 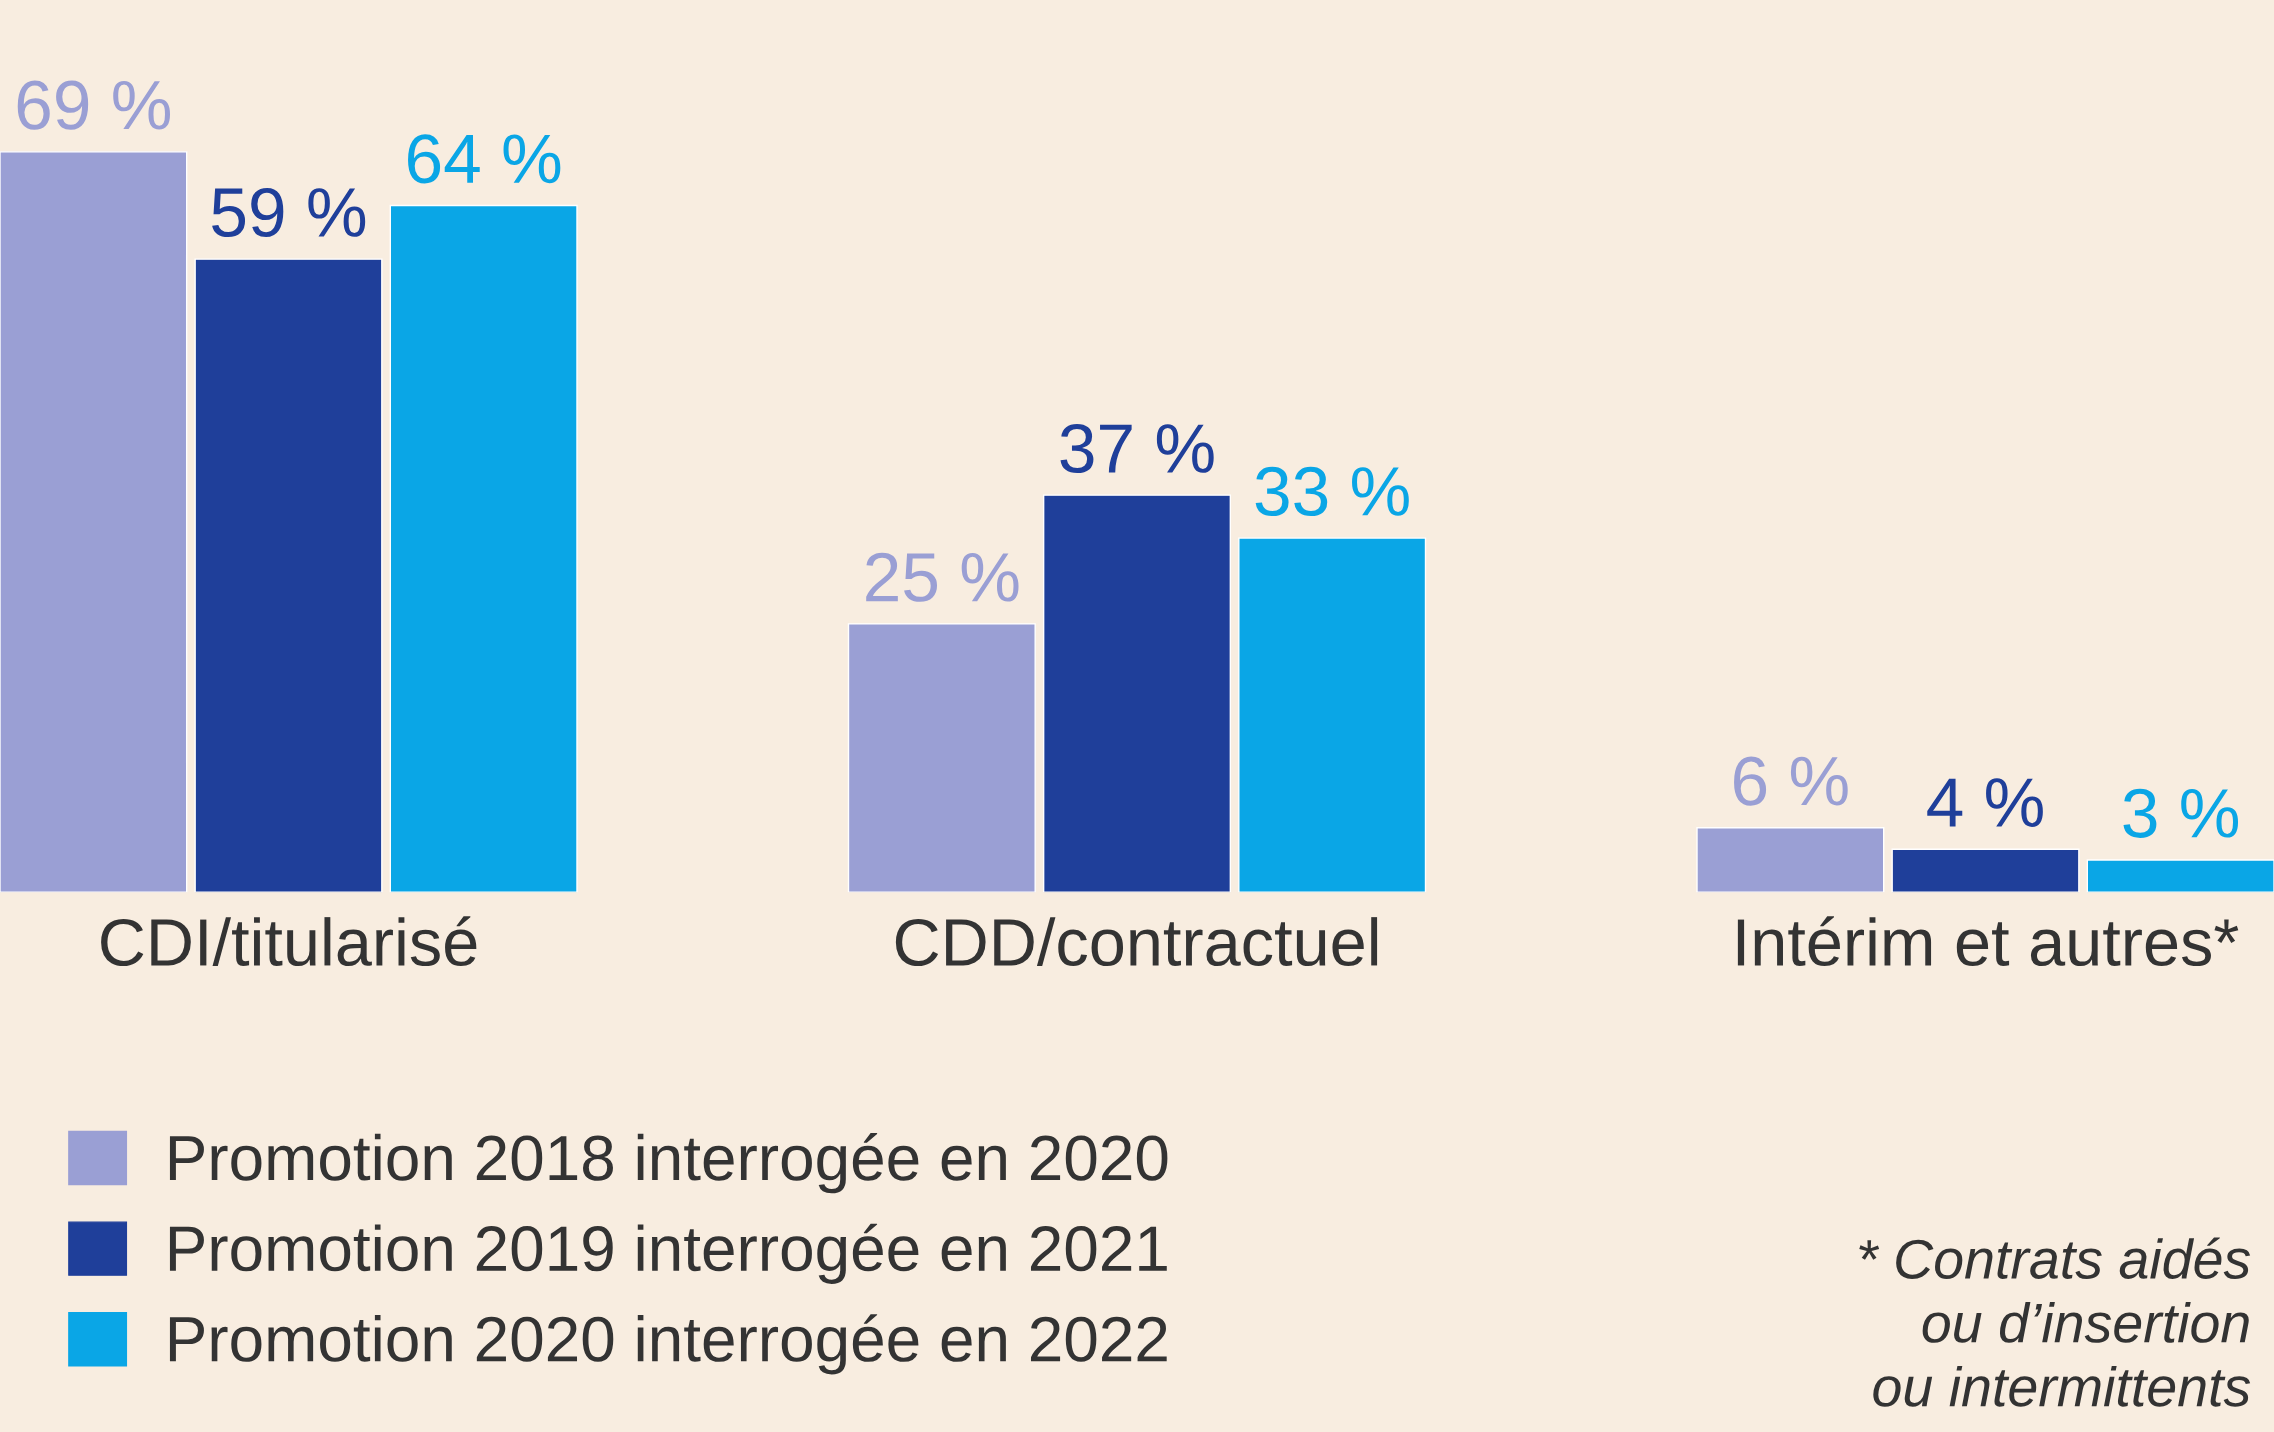 I want to click on data-label: 59 %, so click(x=289, y=212).